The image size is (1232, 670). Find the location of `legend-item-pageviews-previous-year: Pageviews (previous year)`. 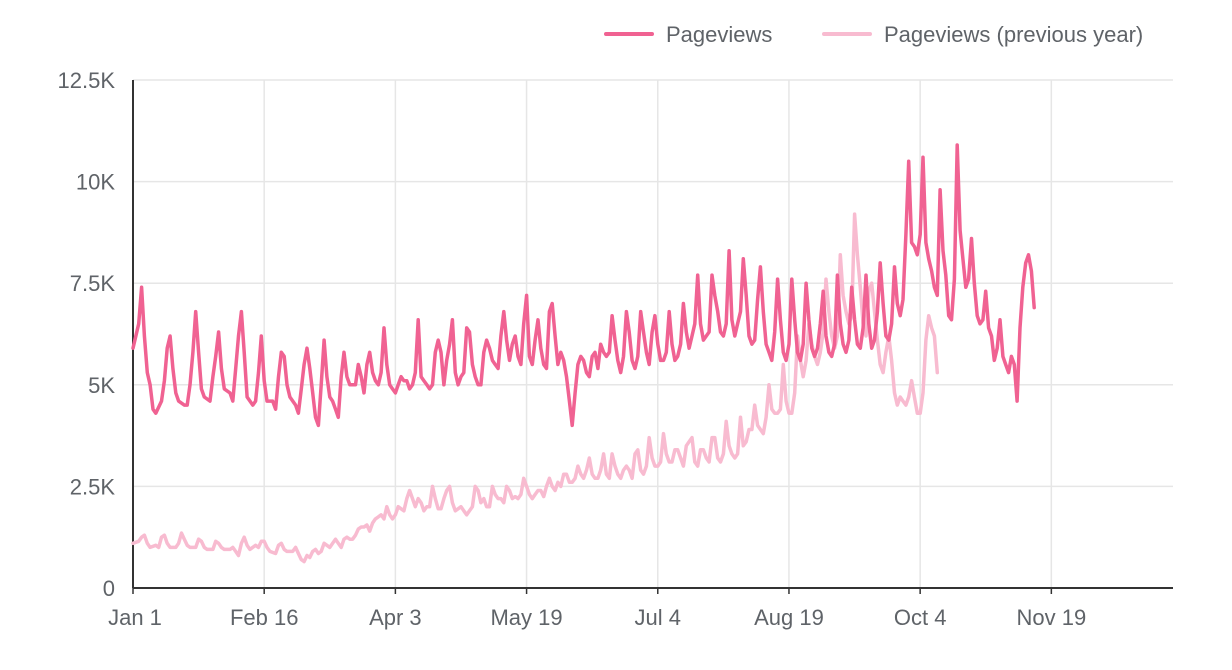

legend-item-pageviews-previous-year: Pageviews (previous year) is located at coordinates (982, 34).